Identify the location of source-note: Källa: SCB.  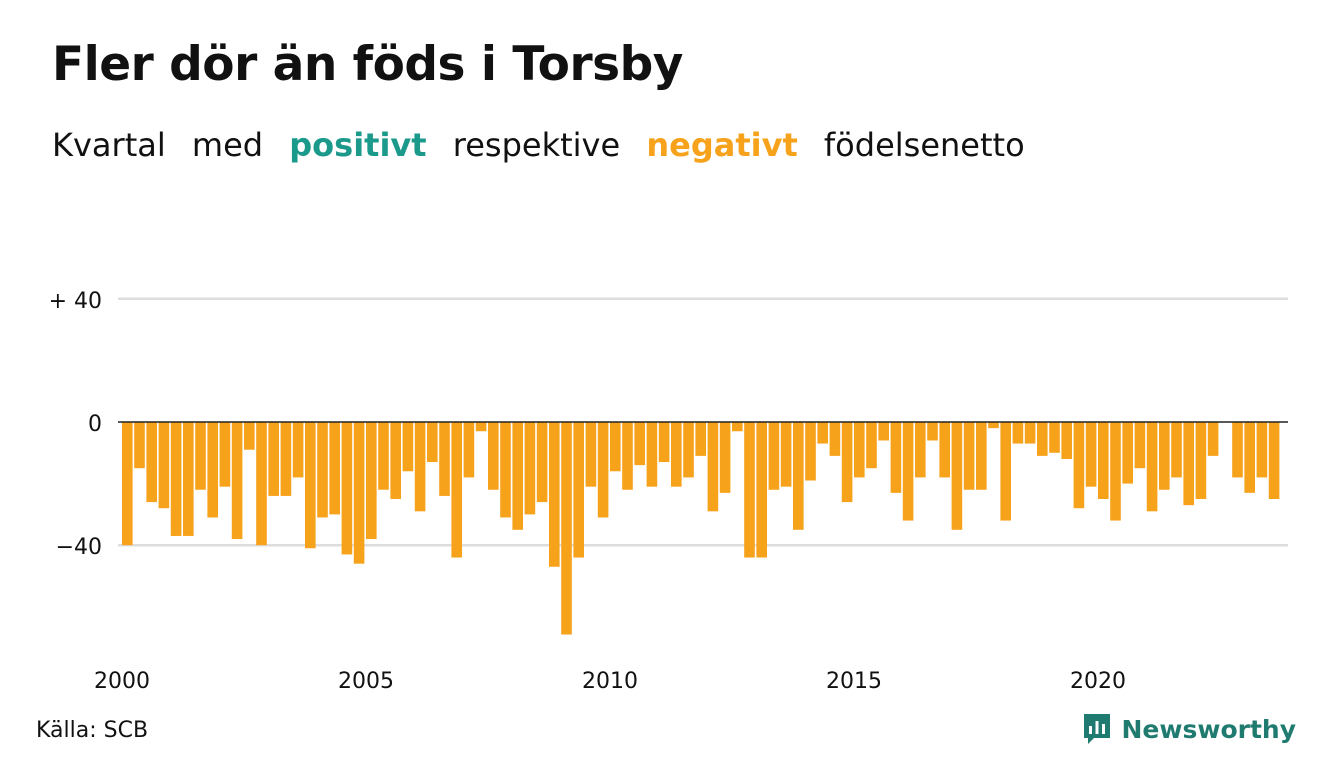
(92, 730).